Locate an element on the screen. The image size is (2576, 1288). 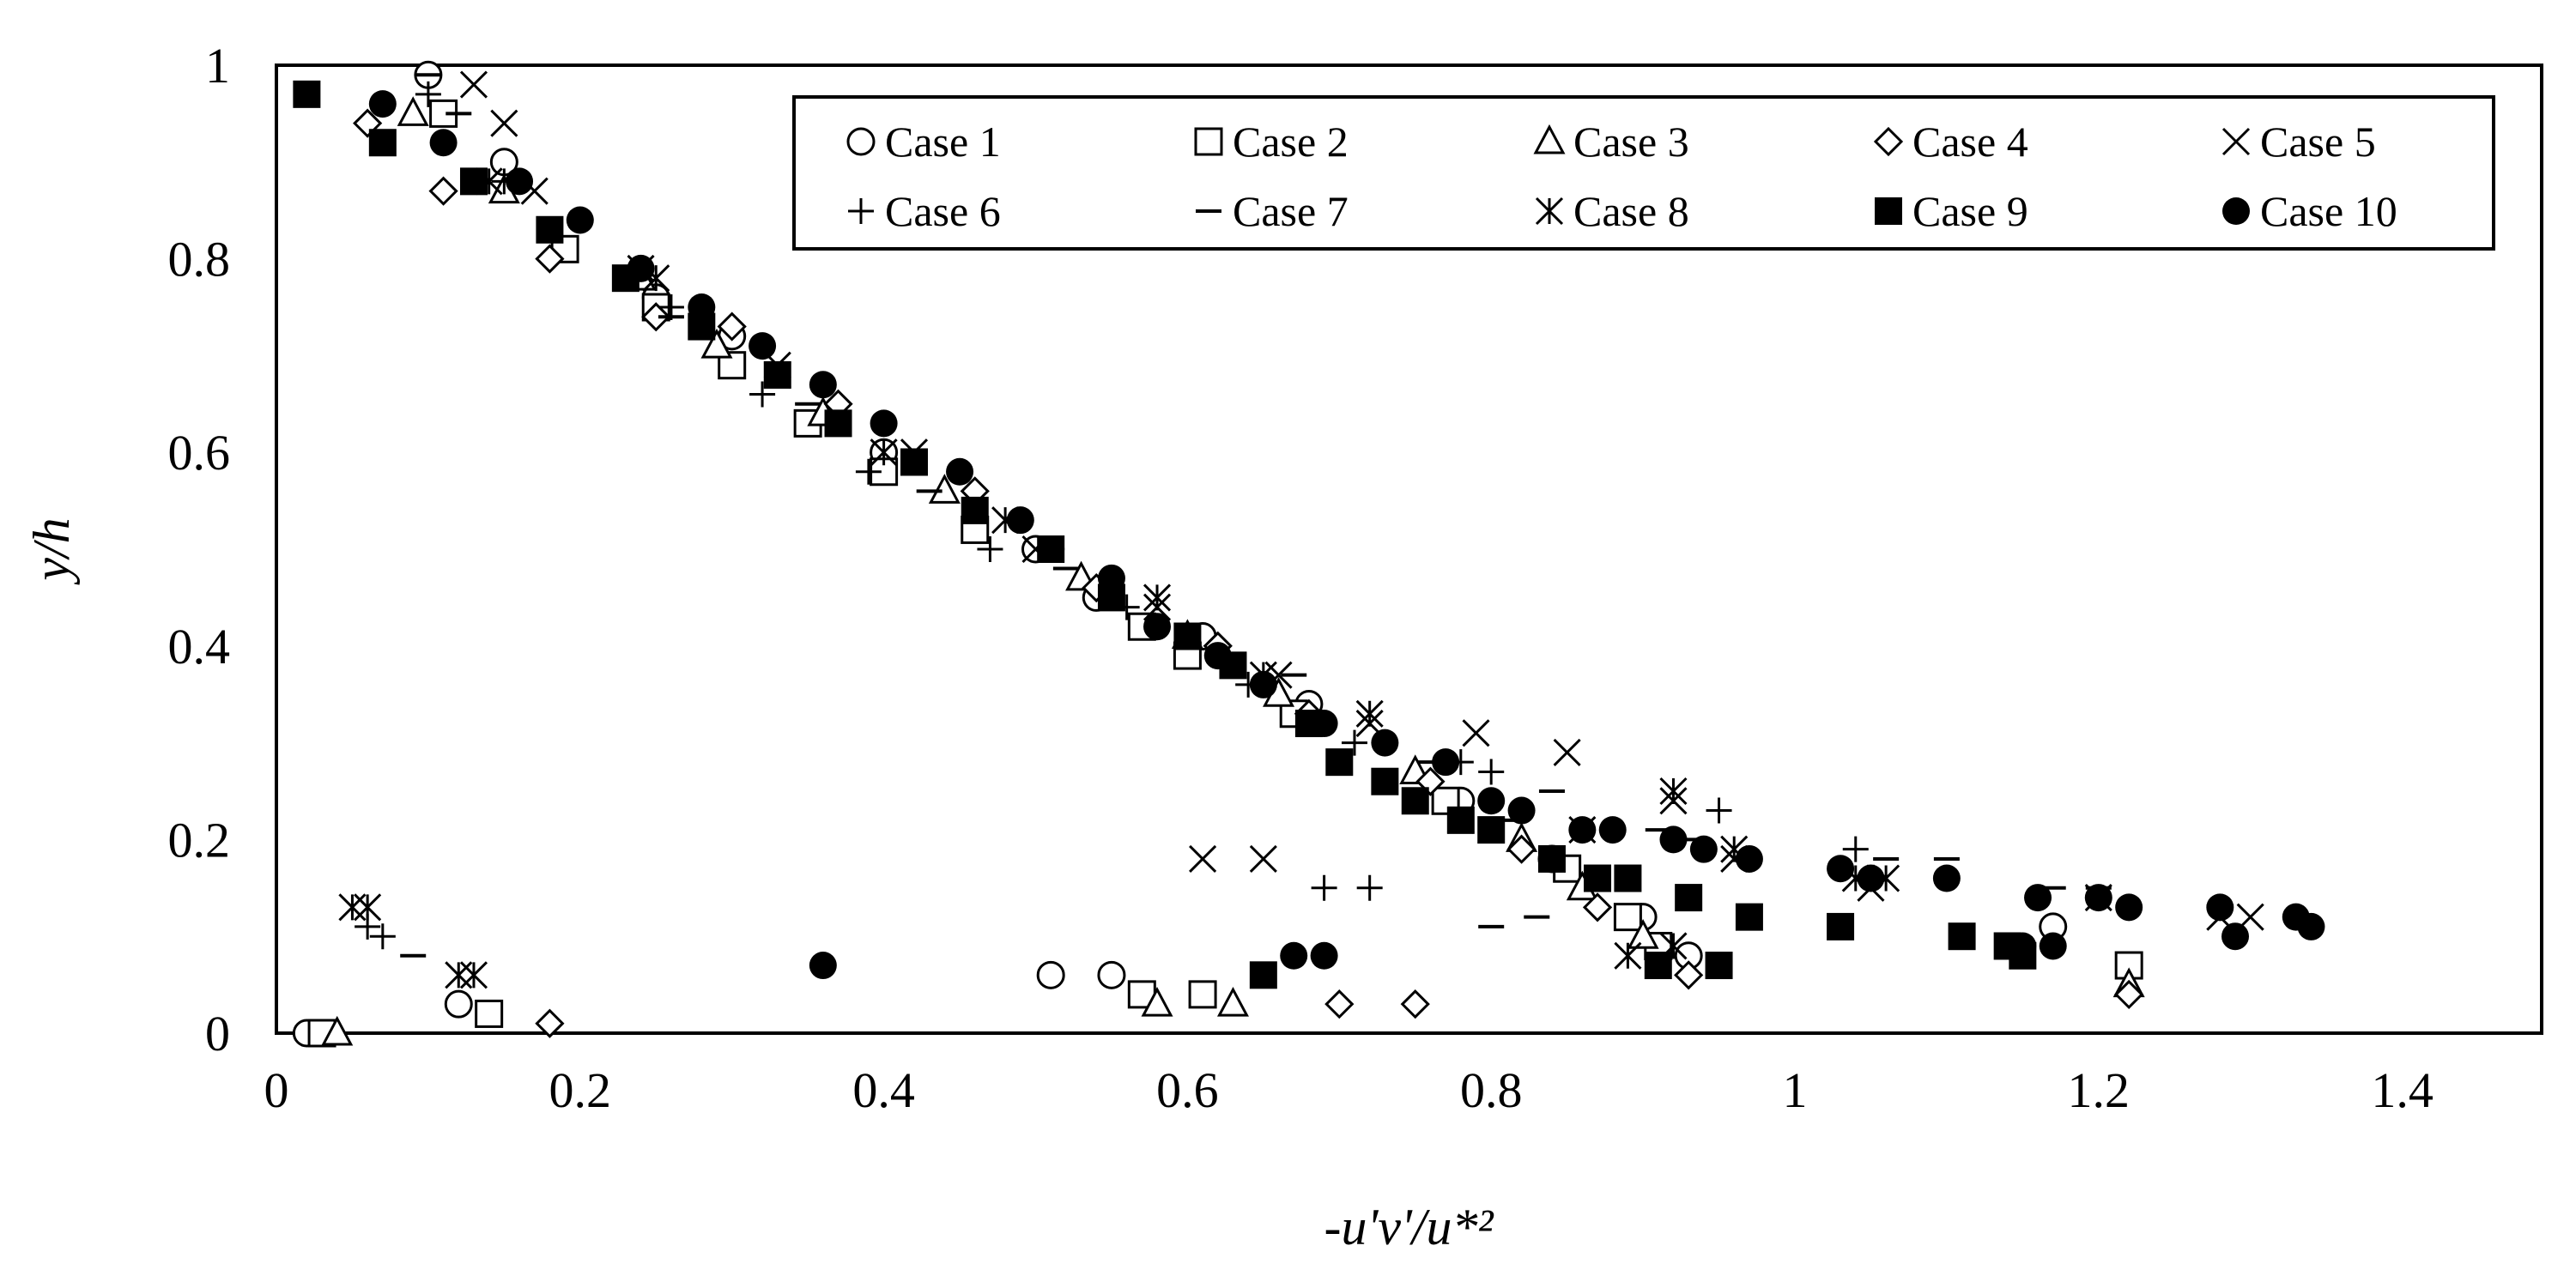
legend-item: Case 8 is located at coordinates (1612, 211).